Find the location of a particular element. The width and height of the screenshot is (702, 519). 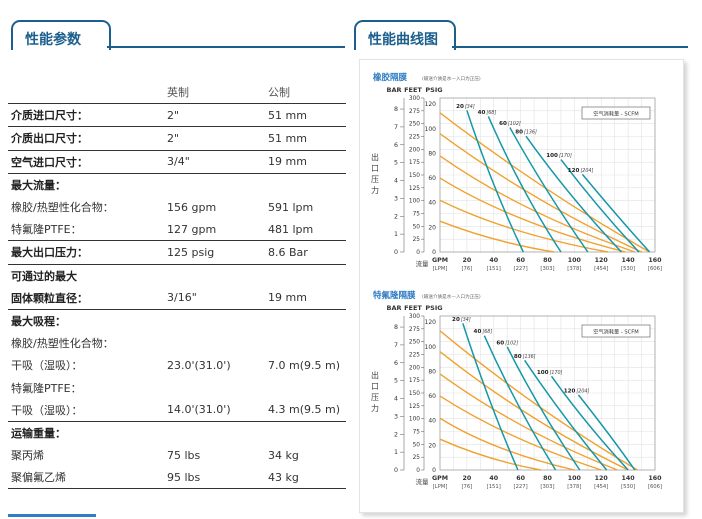

axis-header: FEET is located at coordinates (413, 90).